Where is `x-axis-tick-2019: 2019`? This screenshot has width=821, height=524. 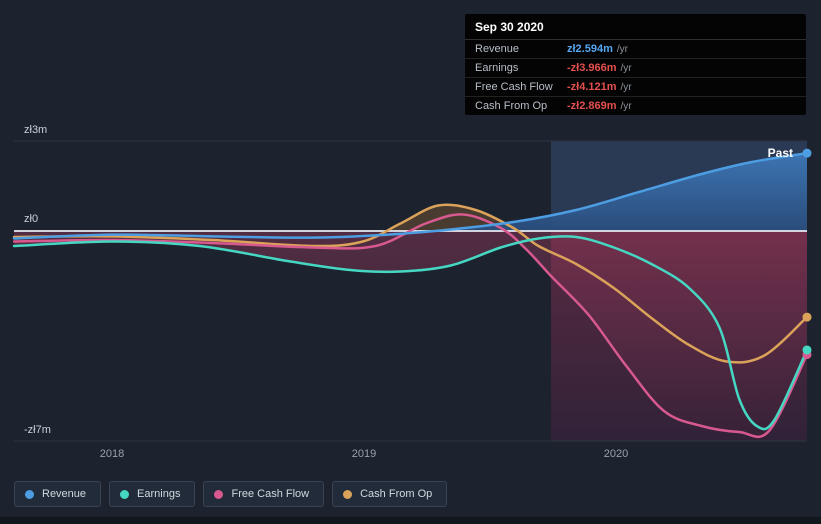 x-axis-tick-2019: 2019 is located at coordinates (364, 454).